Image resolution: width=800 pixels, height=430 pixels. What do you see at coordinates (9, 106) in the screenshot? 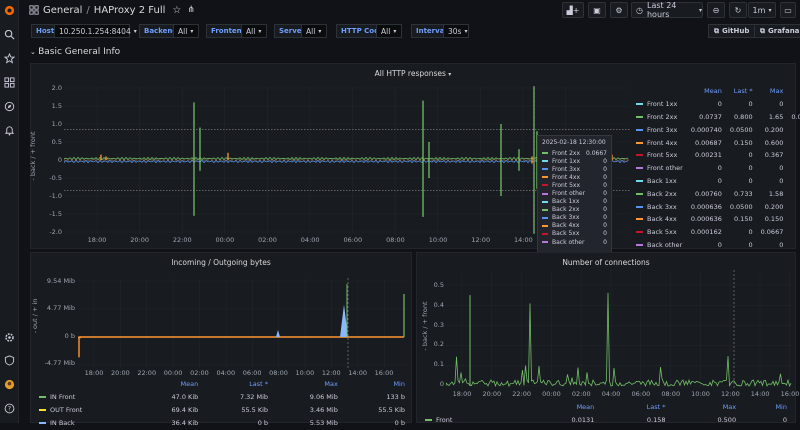
I see `explore-icon` at bounding box center [9, 106].